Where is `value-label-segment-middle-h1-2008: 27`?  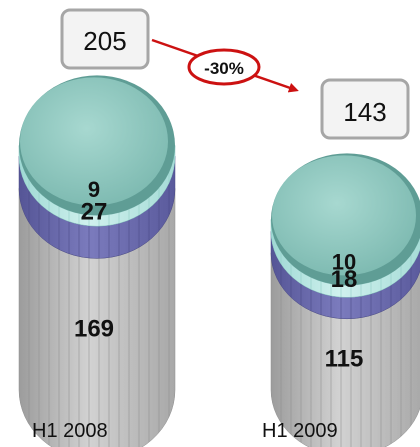
value-label-segment-middle-h1-2008: 27 is located at coordinates (94, 211).